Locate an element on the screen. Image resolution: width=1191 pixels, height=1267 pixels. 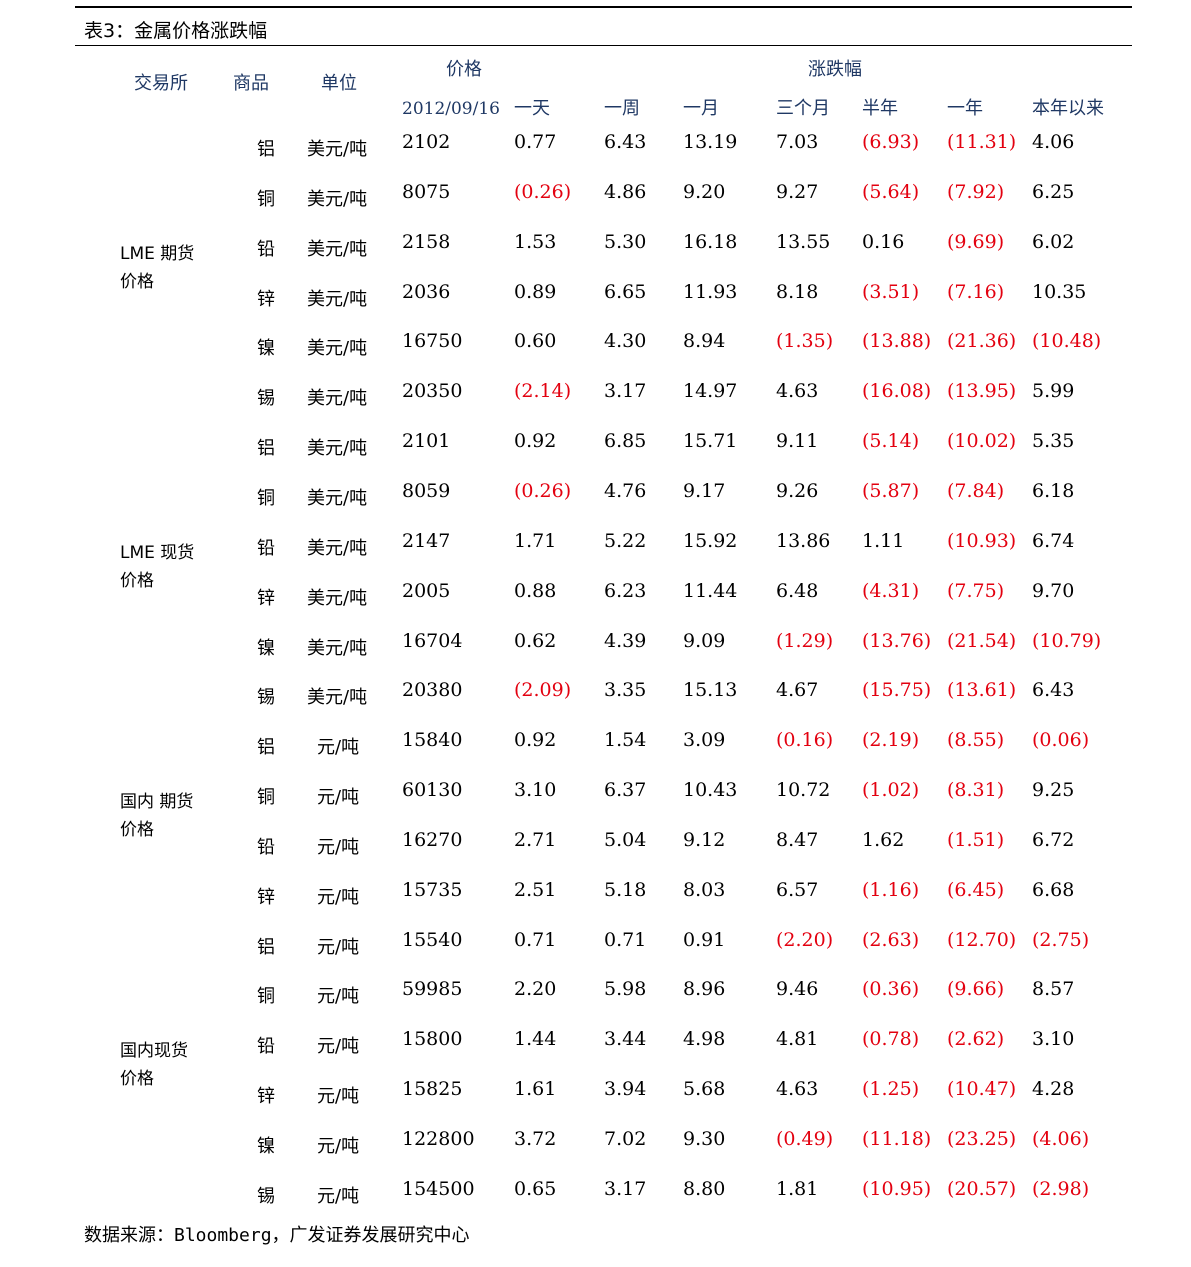
change-cell: (10.95) is located at coordinates (897, 1188).